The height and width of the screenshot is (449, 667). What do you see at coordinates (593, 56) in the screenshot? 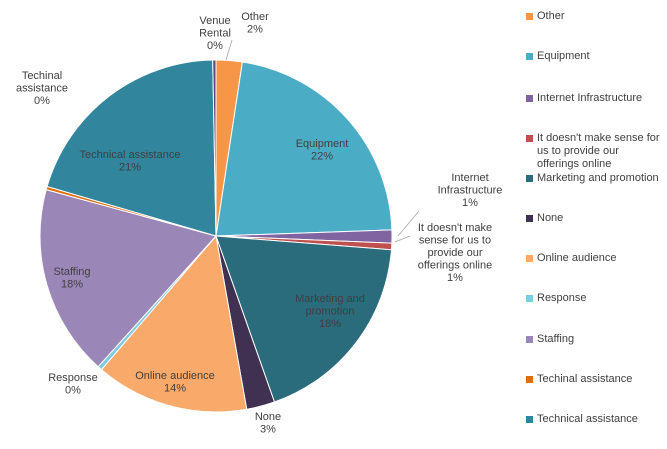
I see `legend-item: Equipment` at bounding box center [593, 56].